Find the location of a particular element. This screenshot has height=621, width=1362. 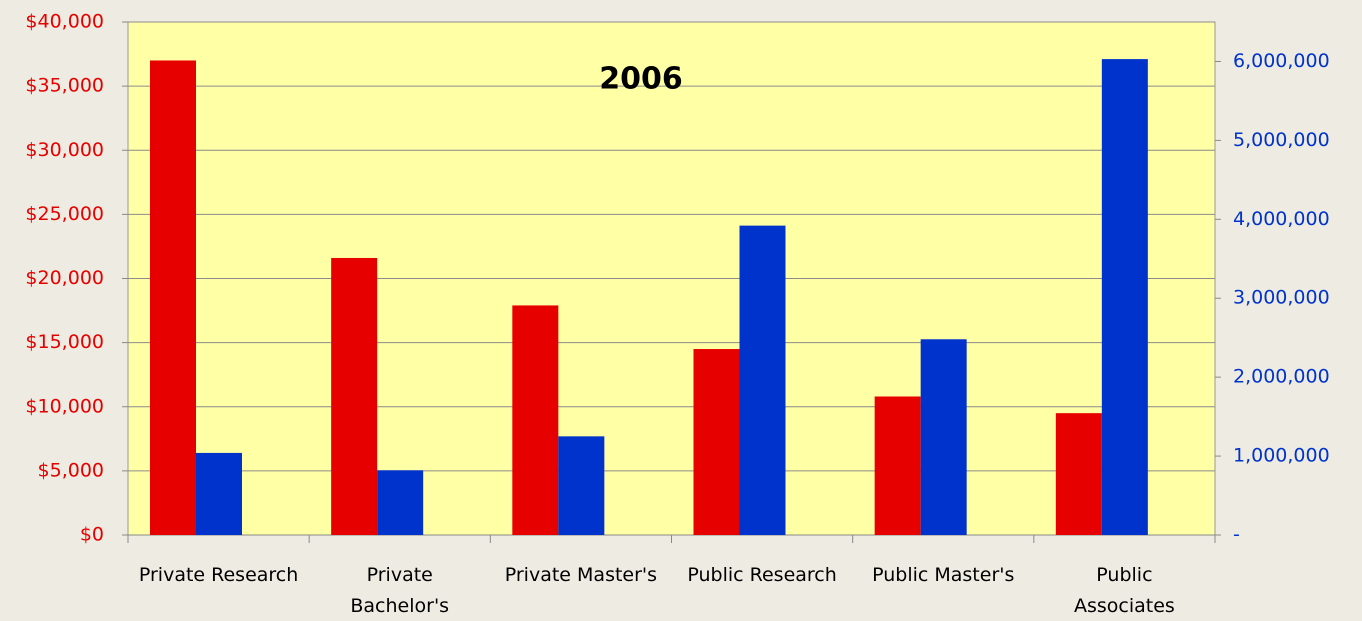

y-tick-label: $0 is located at coordinates (92, 535).